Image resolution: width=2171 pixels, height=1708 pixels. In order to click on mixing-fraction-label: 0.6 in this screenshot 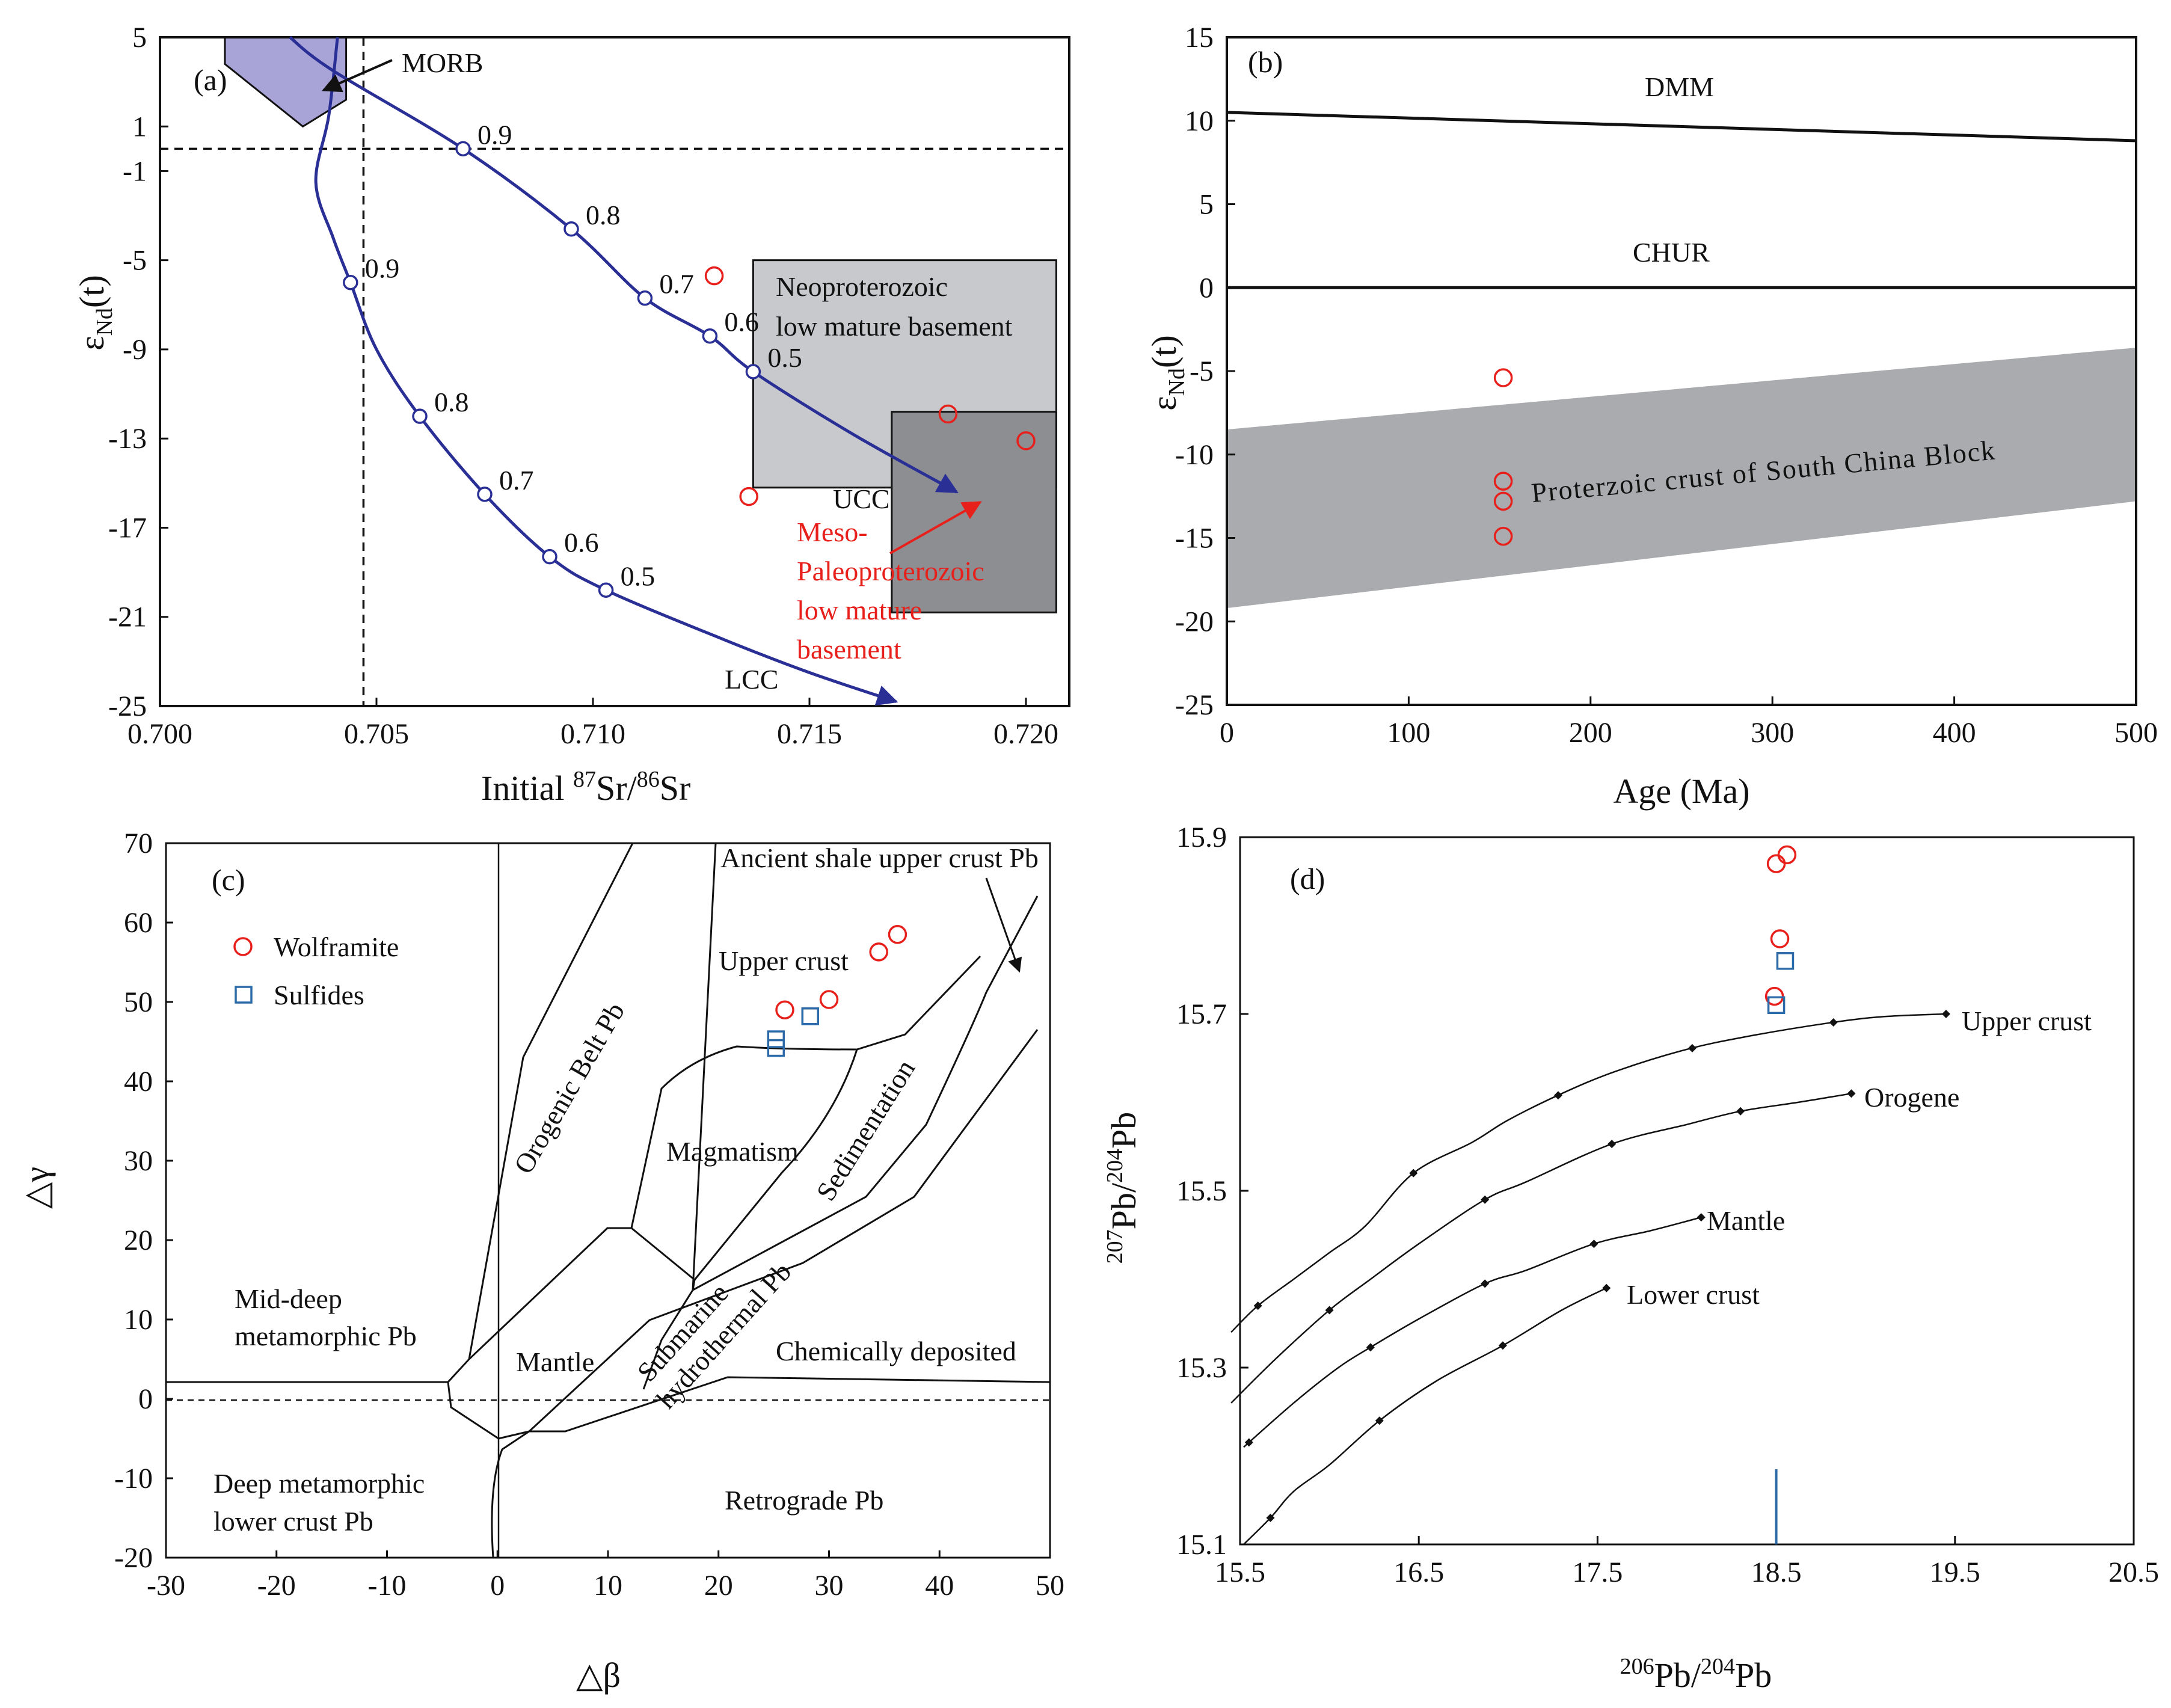, I will do `click(581, 542)`.